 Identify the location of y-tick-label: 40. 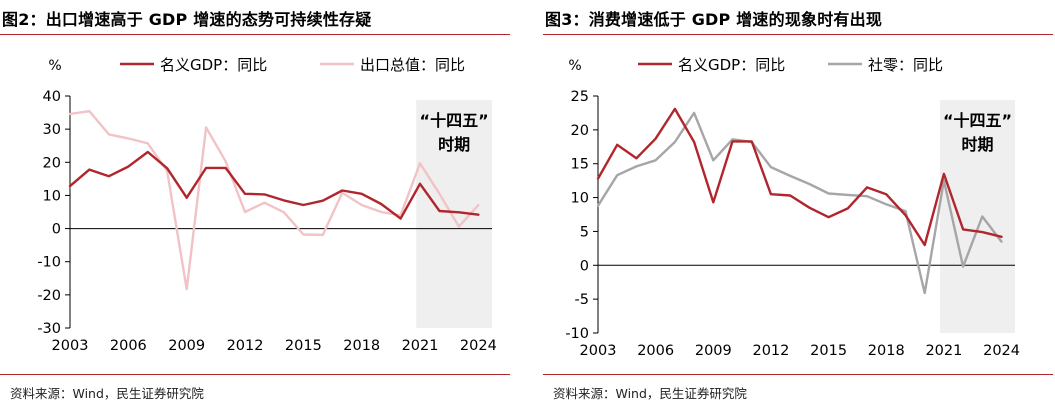
(52, 97).